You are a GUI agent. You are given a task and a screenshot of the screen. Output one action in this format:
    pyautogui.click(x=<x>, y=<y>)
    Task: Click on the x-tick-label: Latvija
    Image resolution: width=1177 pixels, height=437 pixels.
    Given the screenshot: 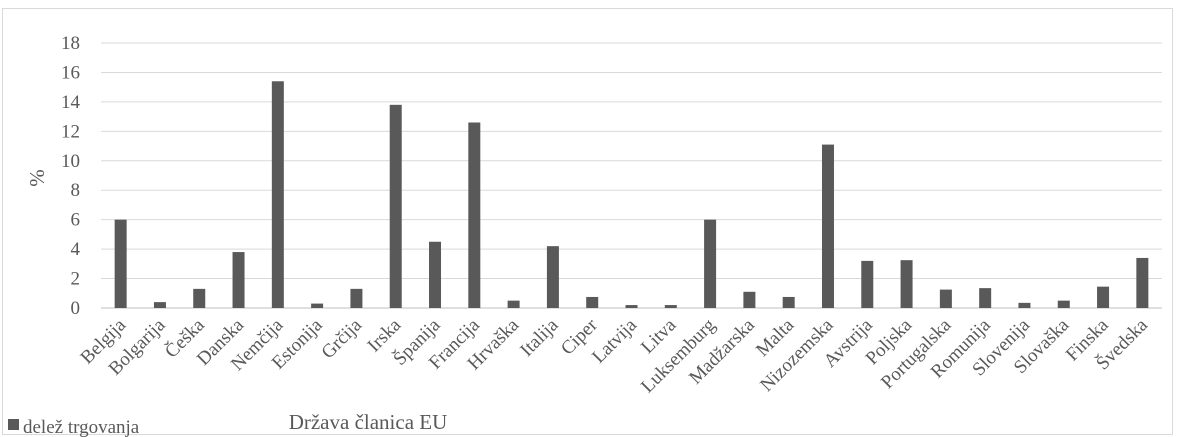 What is the action you would take?
    pyautogui.click(x=614, y=340)
    